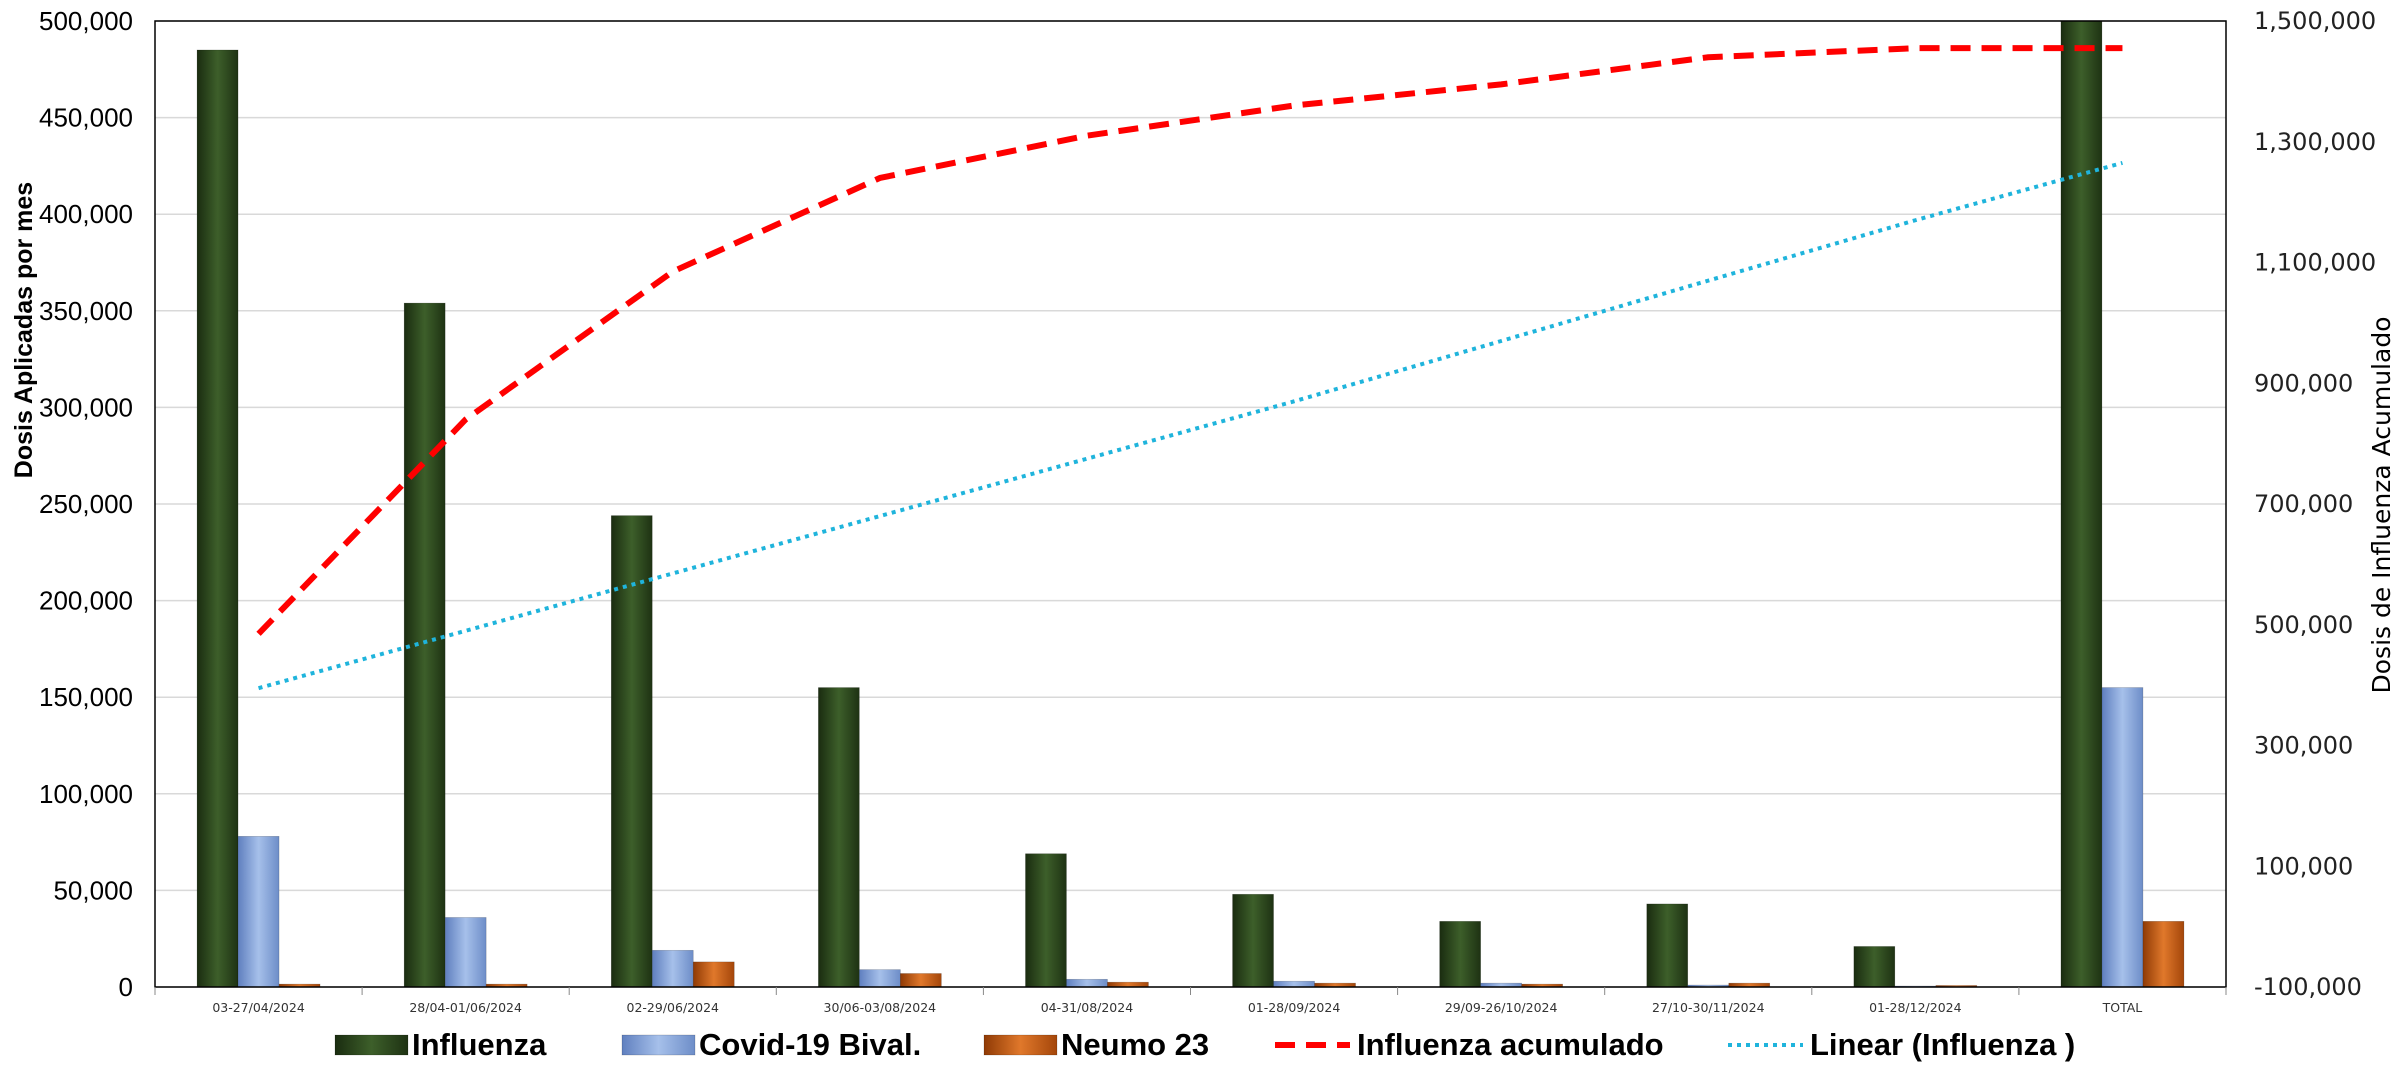  What do you see at coordinates (2122, 1007) in the screenshot?
I see `x-tick-label: TOTAL` at bounding box center [2122, 1007].